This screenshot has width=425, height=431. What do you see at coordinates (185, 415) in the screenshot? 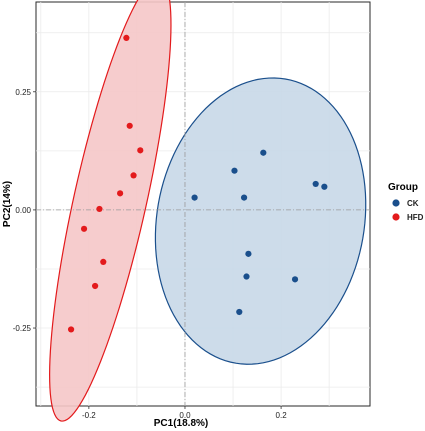
I see `x-tick-label: 0.0` at bounding box center [185, 415].